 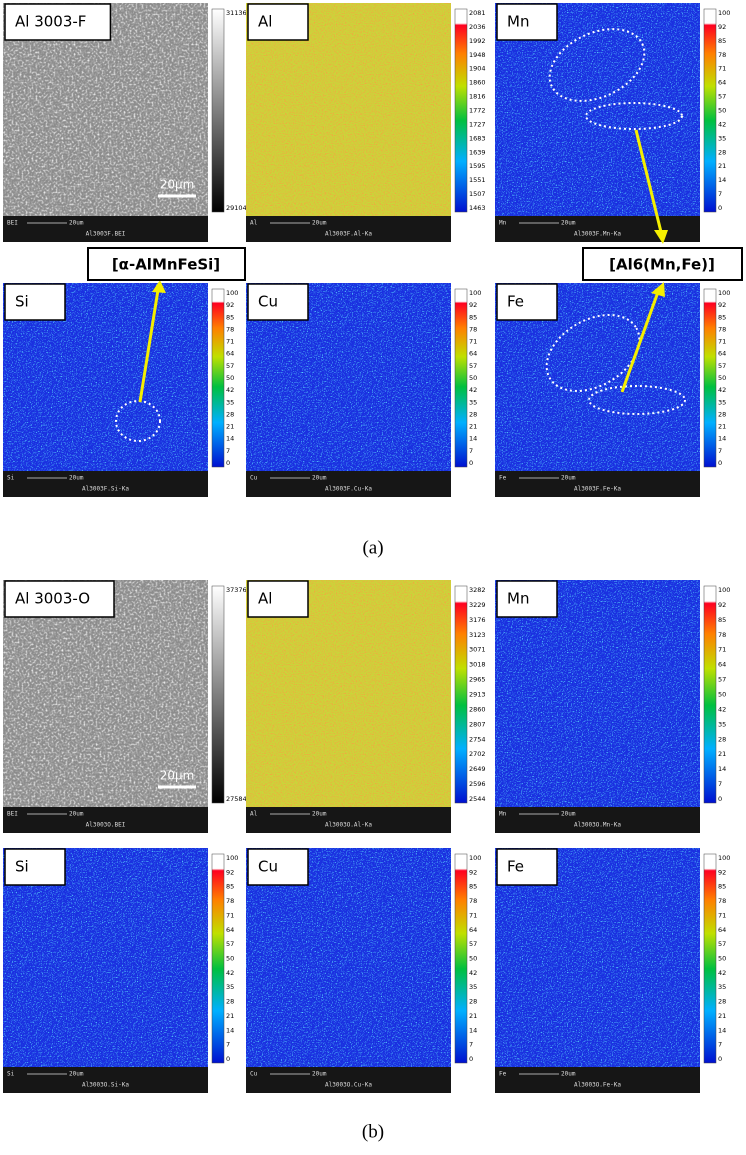 I want to click on footer-file: Al3003O.Mn-Ka, so click(x=597, y=825).